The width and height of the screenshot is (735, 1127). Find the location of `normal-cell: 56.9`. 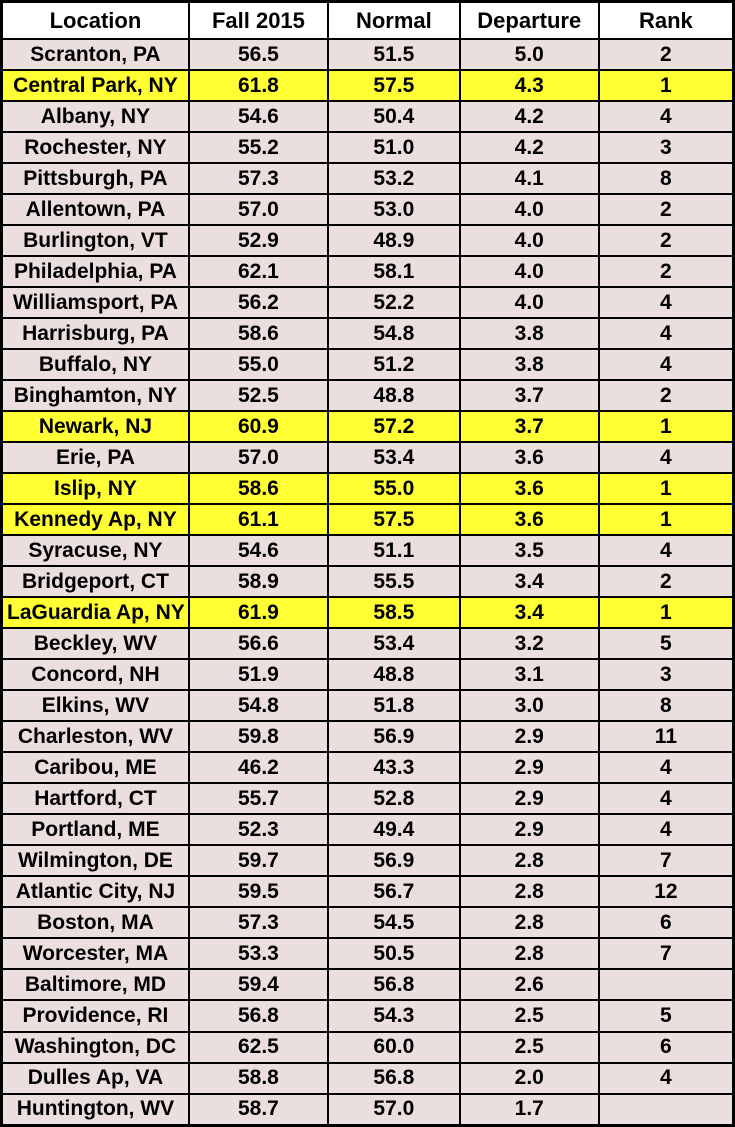

normal-cell: 56.9 is located at coordinates (393, 861).